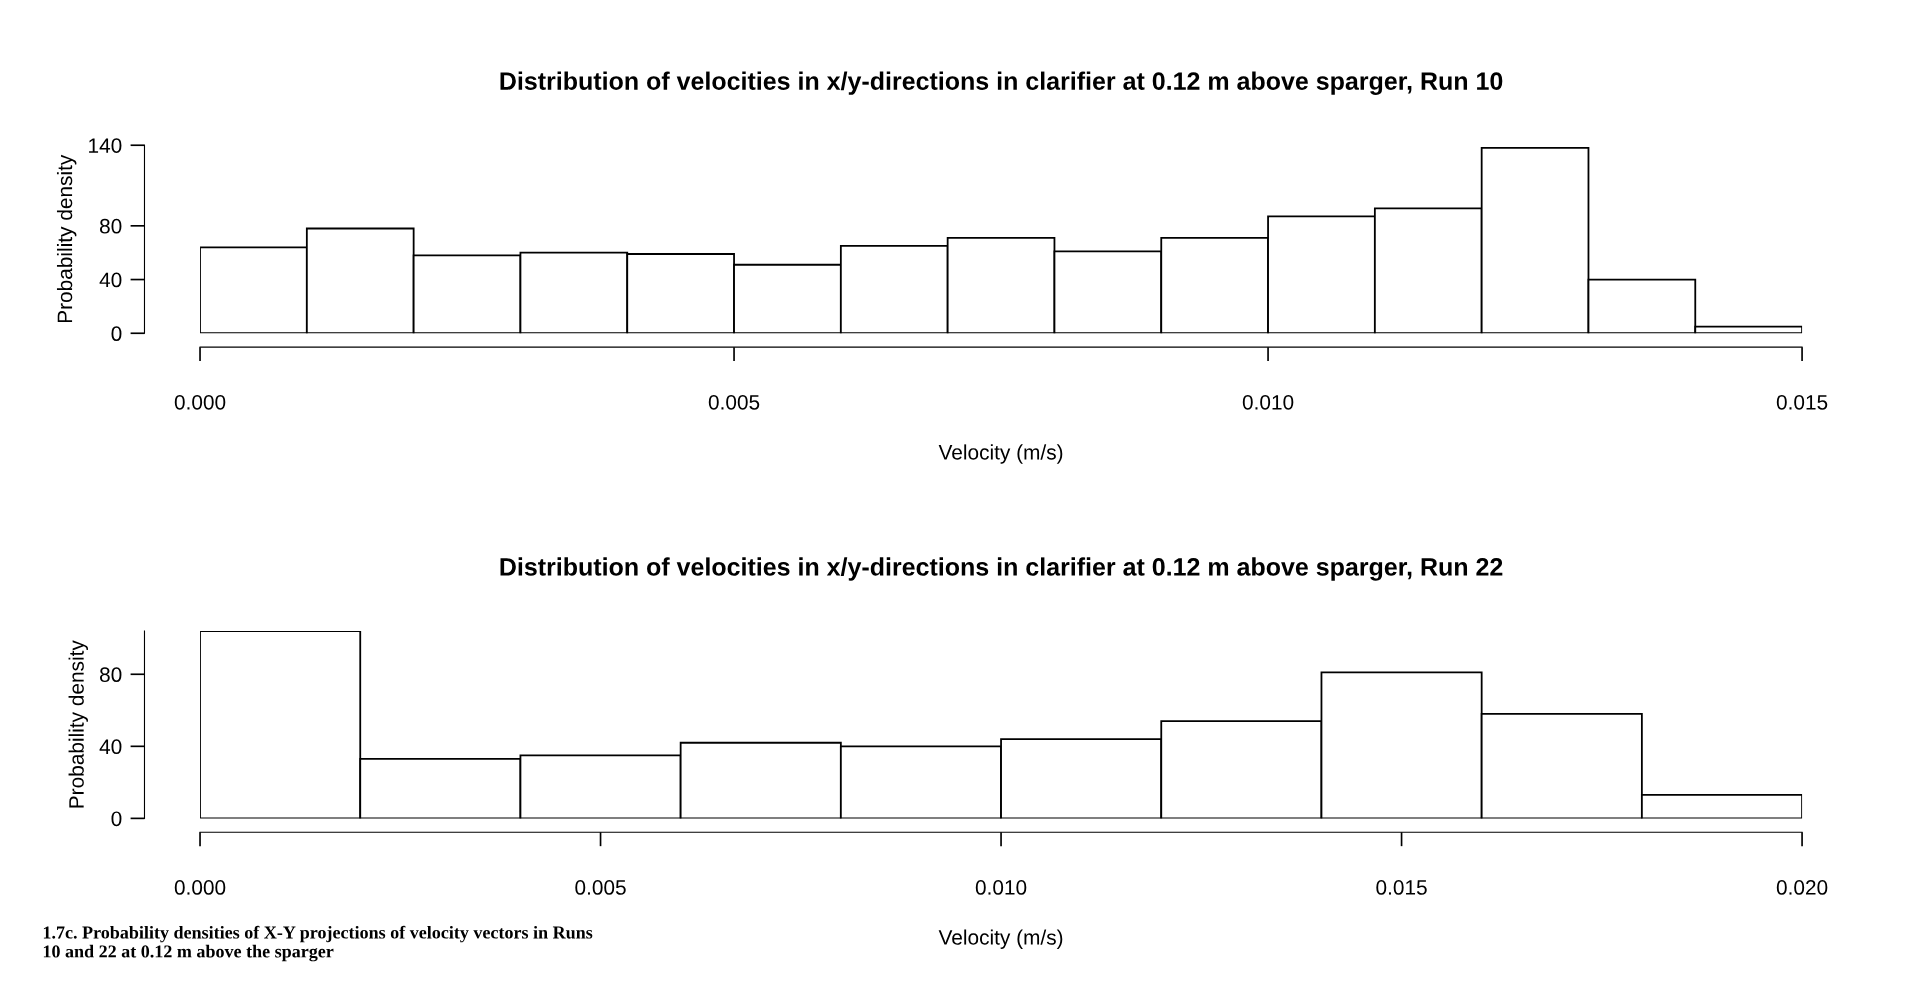 Image resolution: width=1929 pixels, height=986 pixels. What do you see at coordinates (1802, 887) in the screenshot?
I see `x-tick-label: 0.020` at bounding box center [1802, 887].